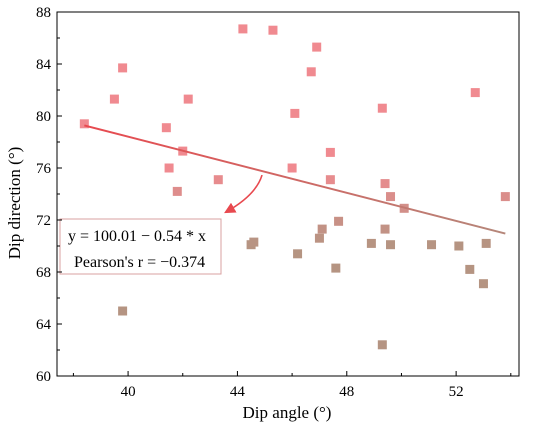  Describe the element at coordinates (292, 385) in the screenshot. I see `x-axis-ticks: 40 44 48 52` at that location.